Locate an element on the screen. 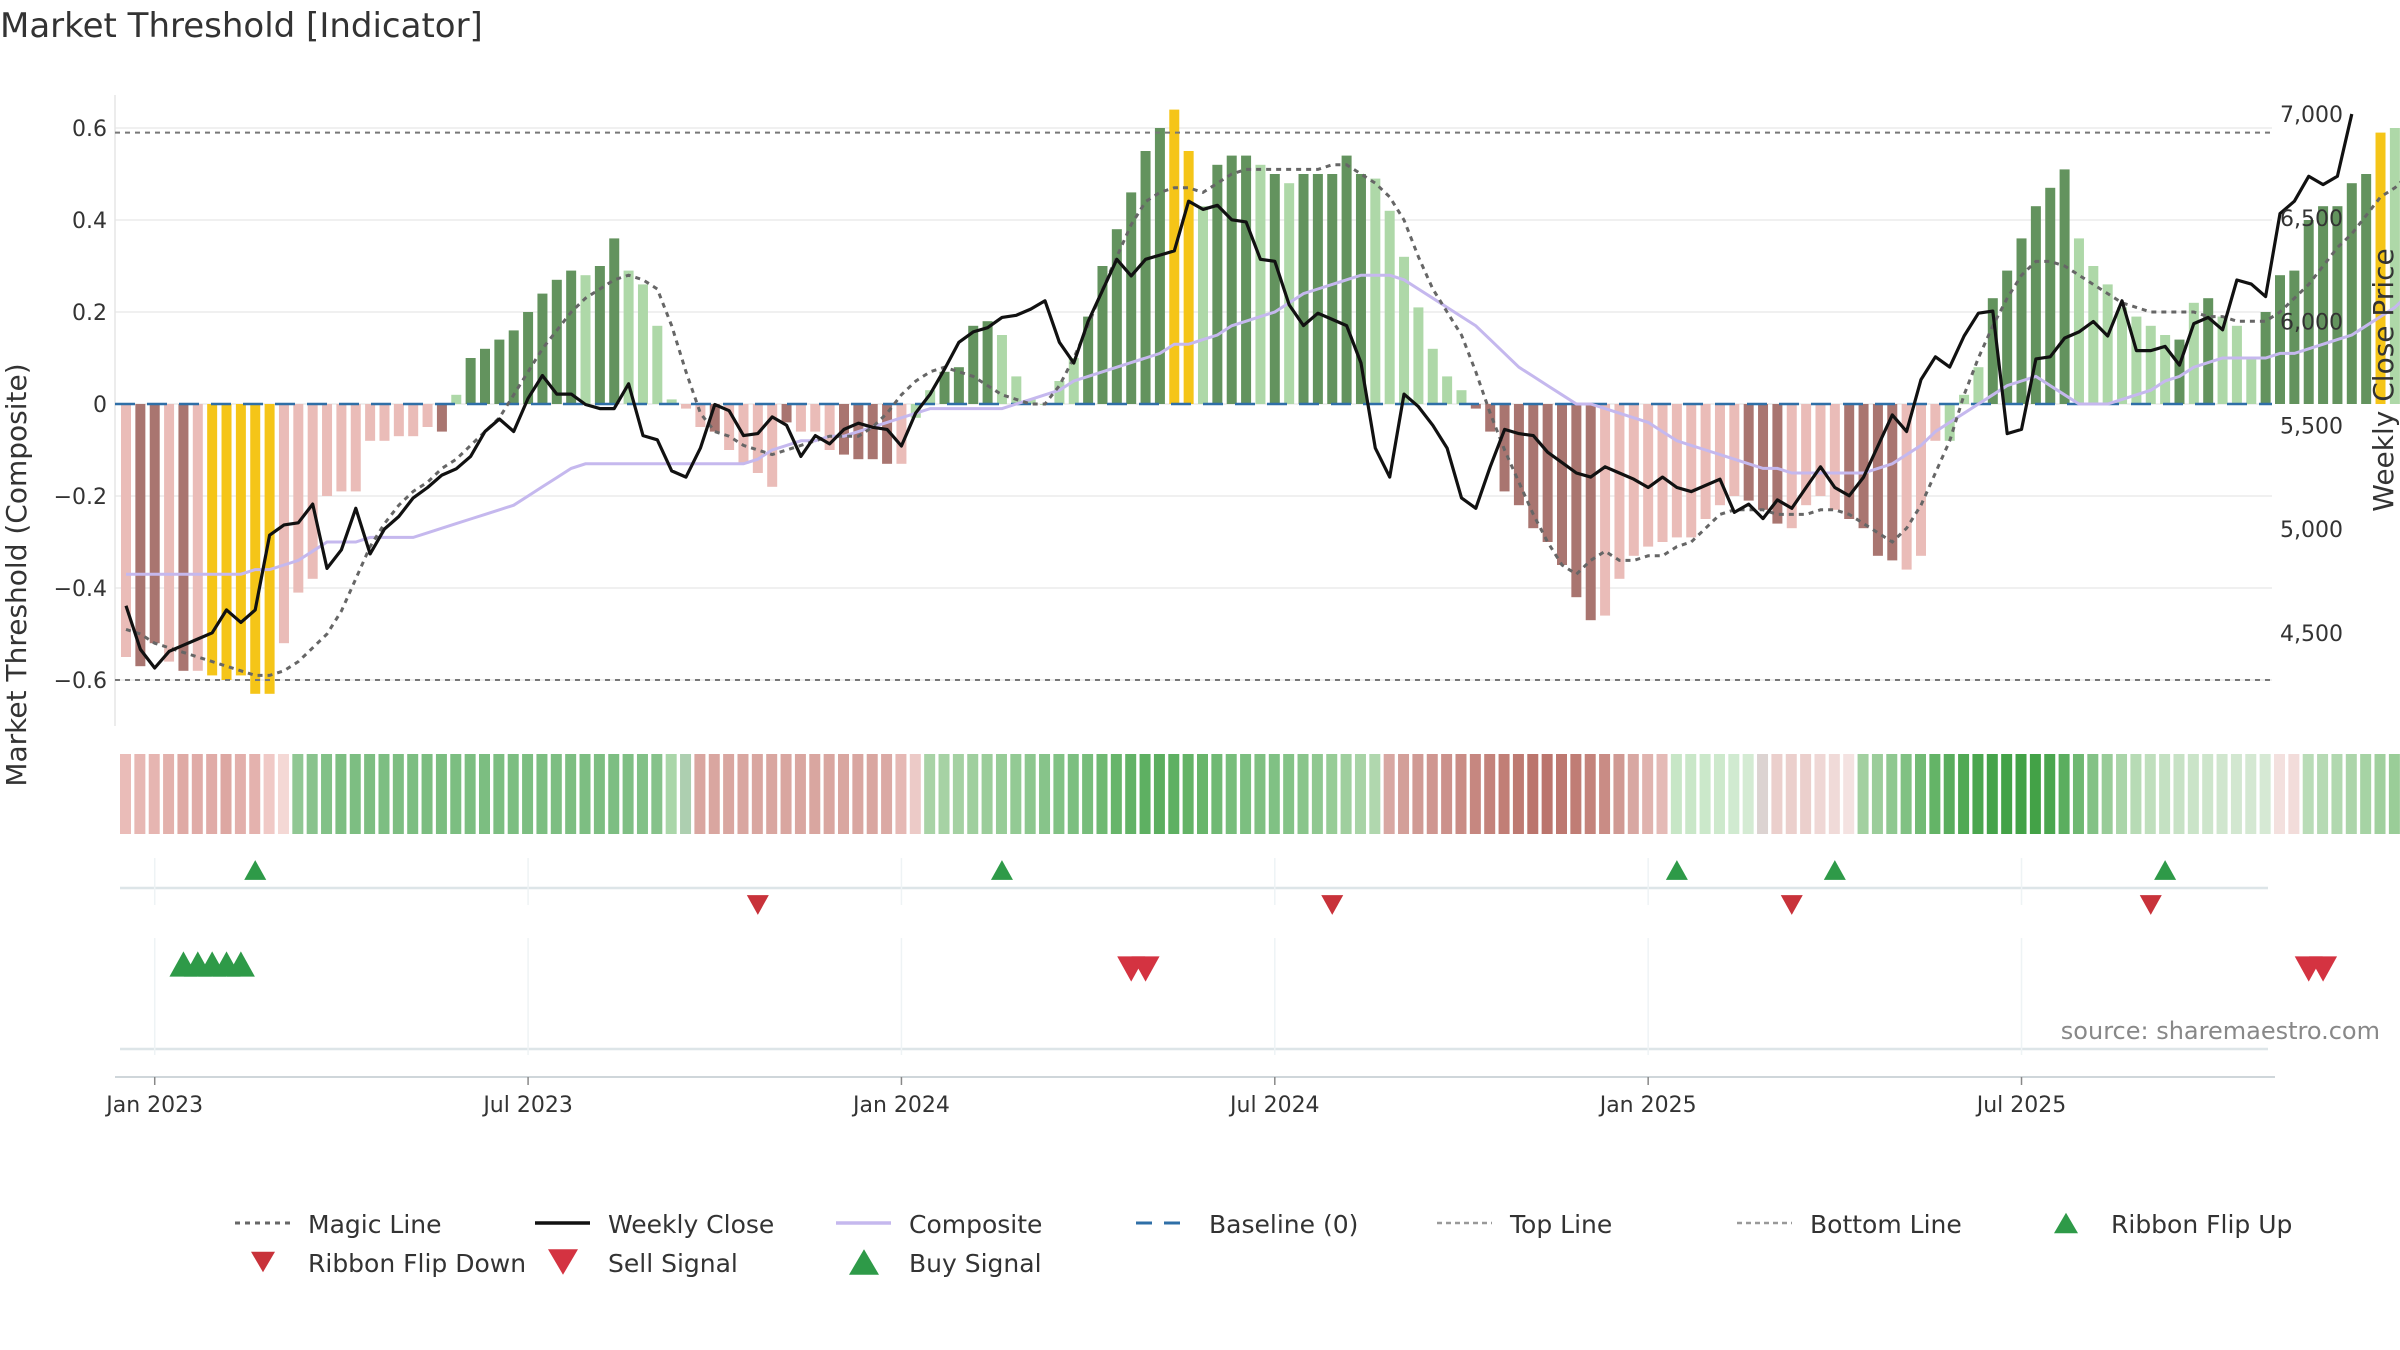 This screenshot has height=1350, width=2400. y-tick-label: −0.4 is located at coordinates (80, 589).